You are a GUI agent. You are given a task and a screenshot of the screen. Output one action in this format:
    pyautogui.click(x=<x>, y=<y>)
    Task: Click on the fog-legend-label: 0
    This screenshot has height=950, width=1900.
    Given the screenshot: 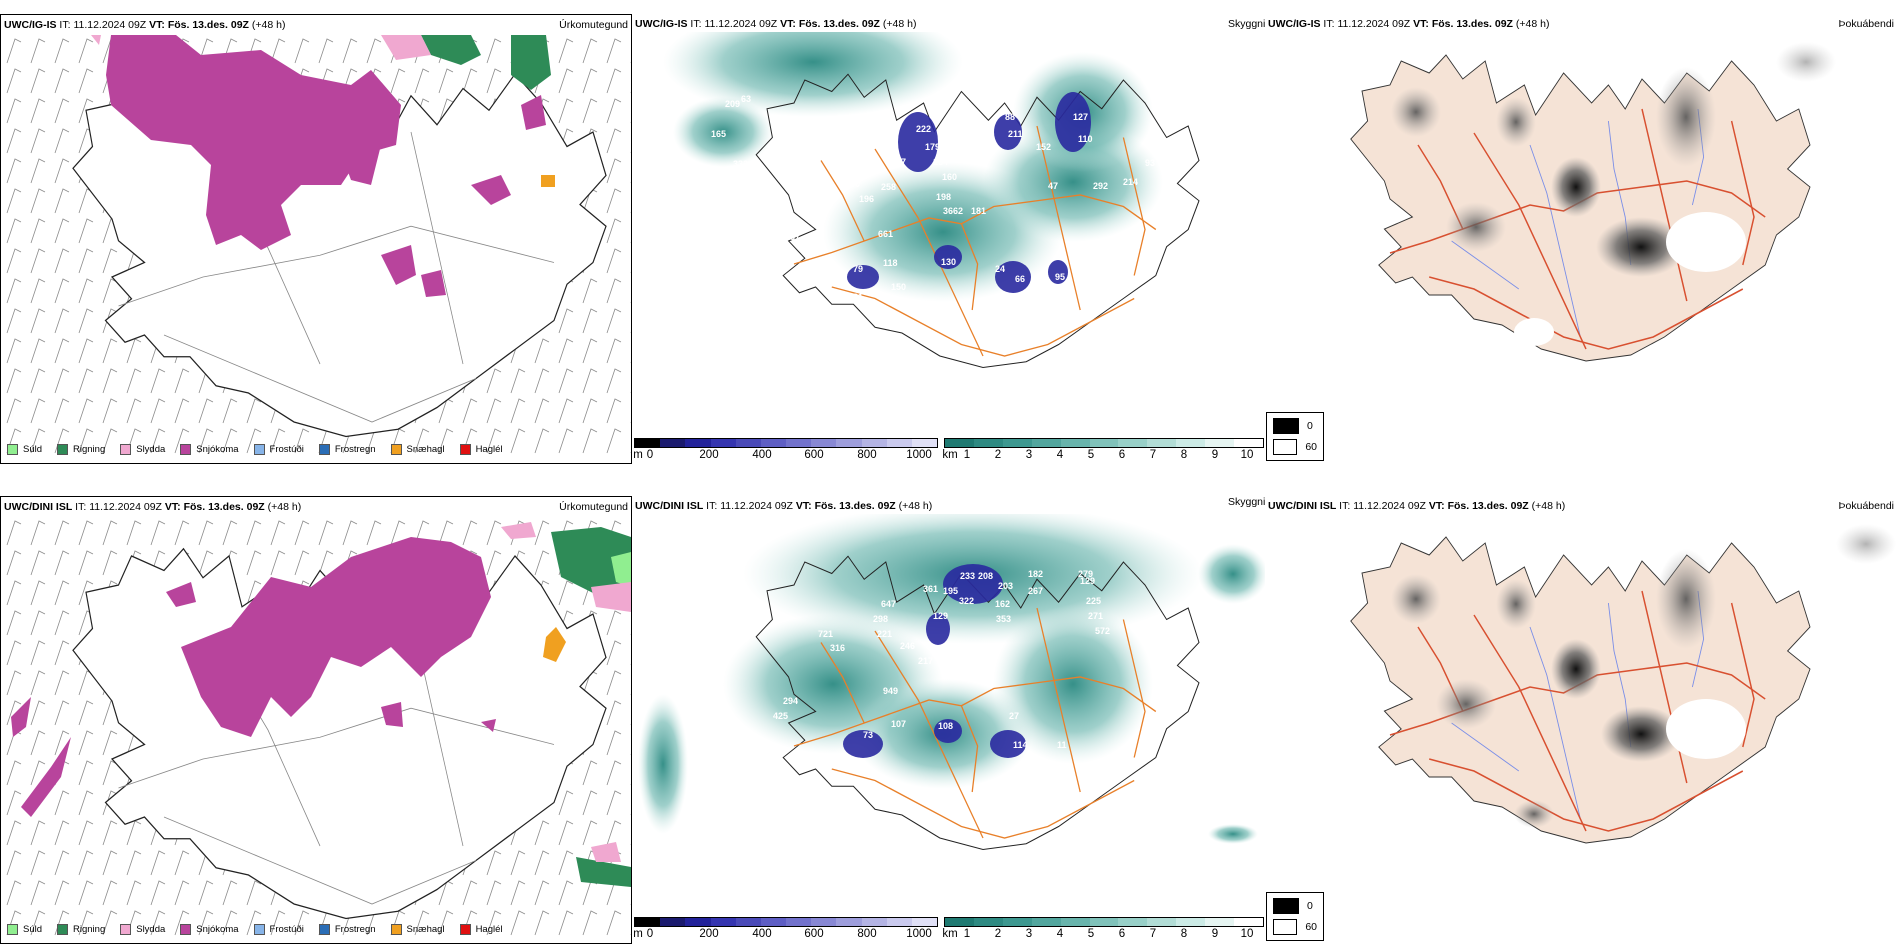 What is the action you would take?
    pyautogui.click(x=1310, y=426)
    